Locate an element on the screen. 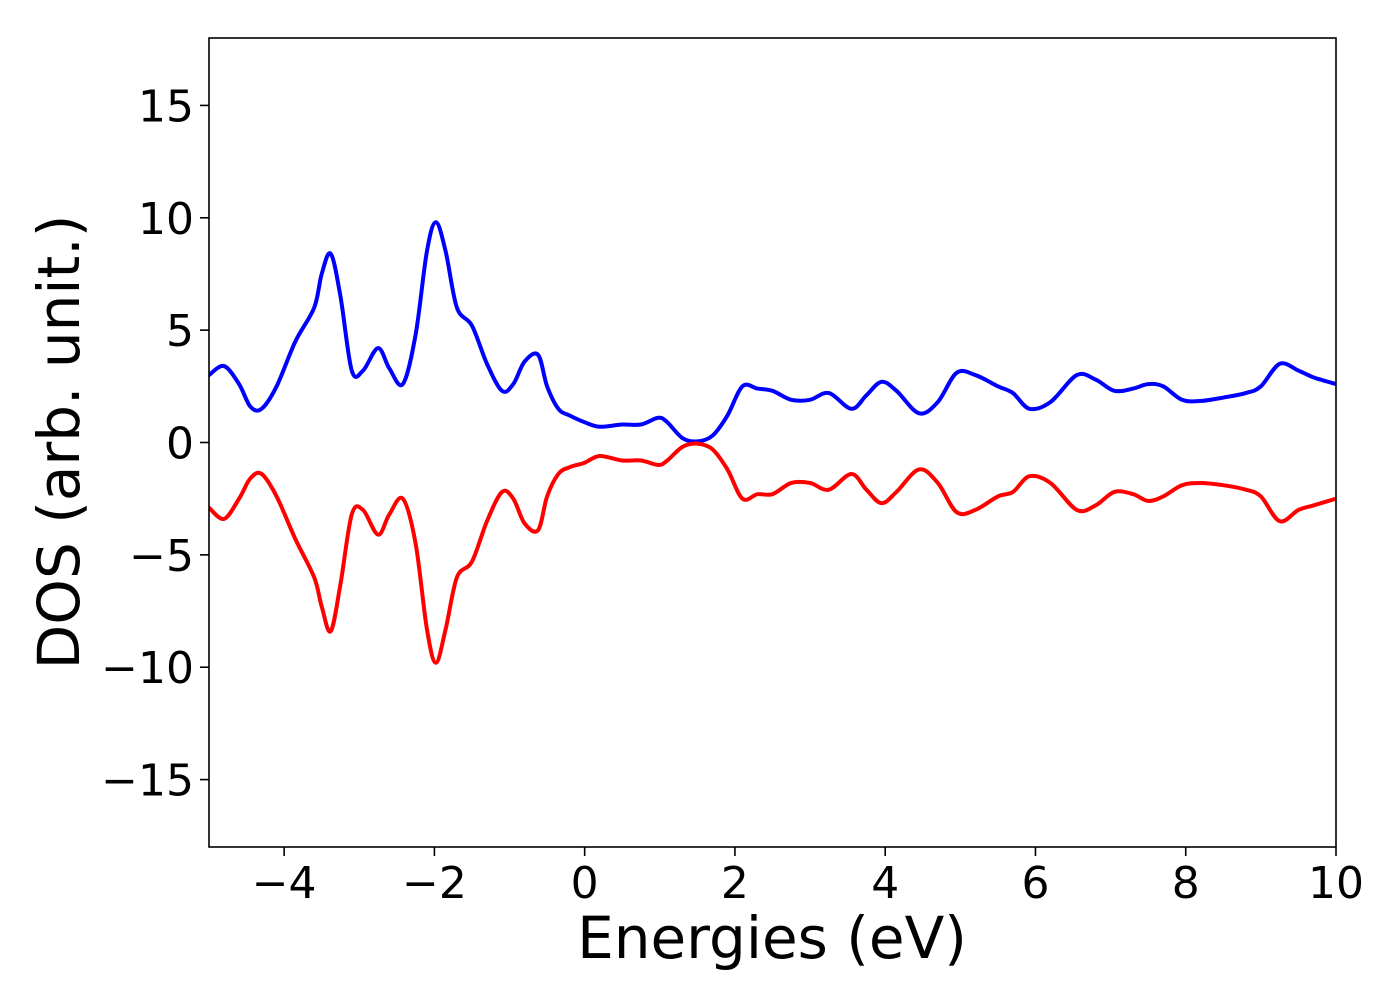  y-axis-label: DOS (arb. unit.) is located at coordinates (59, 442).